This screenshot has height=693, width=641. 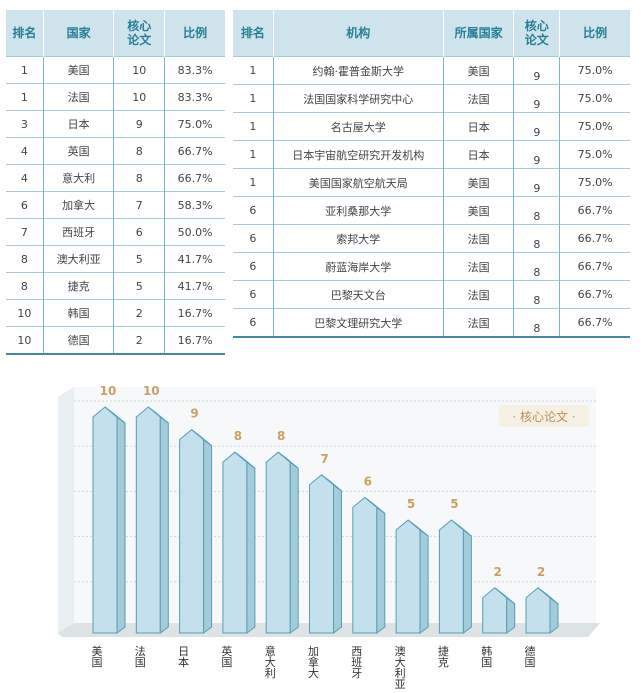 I want to click on chart-side-wall, so click(x=66, y=510).